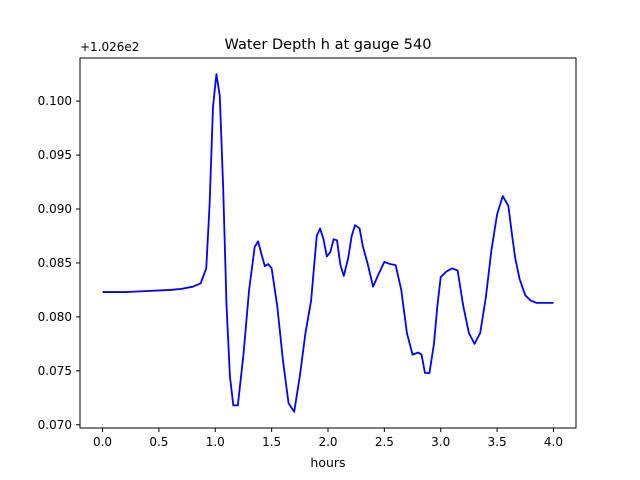  Describe the element at coordinates (271, 442) in the screenshot. I see `x-tick-label: 1.5` at that location.